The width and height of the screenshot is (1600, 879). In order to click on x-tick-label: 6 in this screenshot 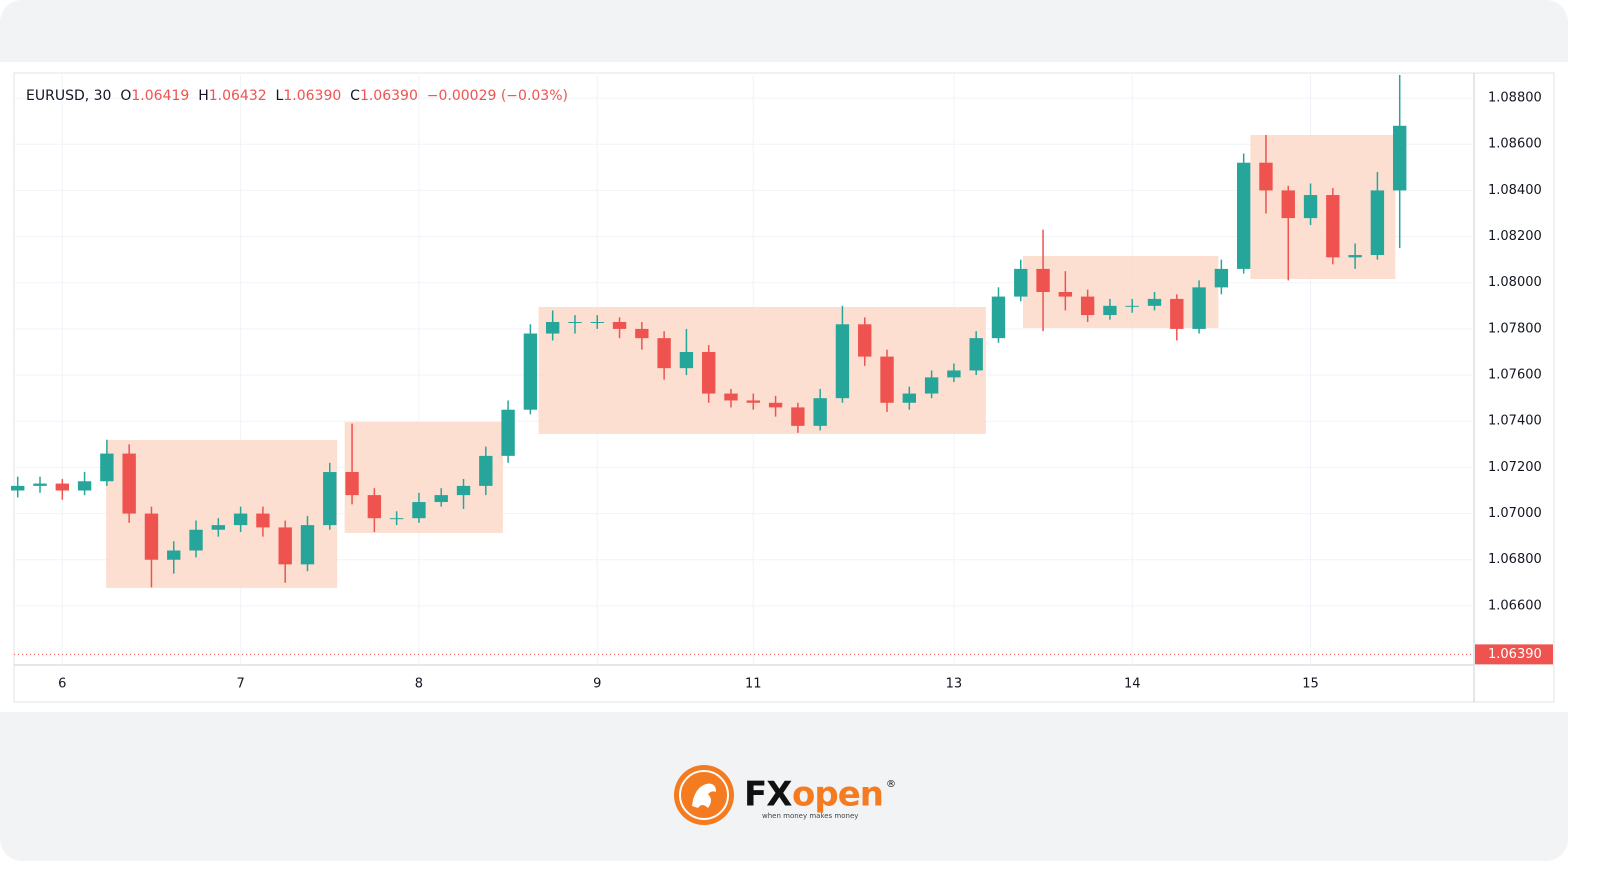, I will do `click(62, 684)`.